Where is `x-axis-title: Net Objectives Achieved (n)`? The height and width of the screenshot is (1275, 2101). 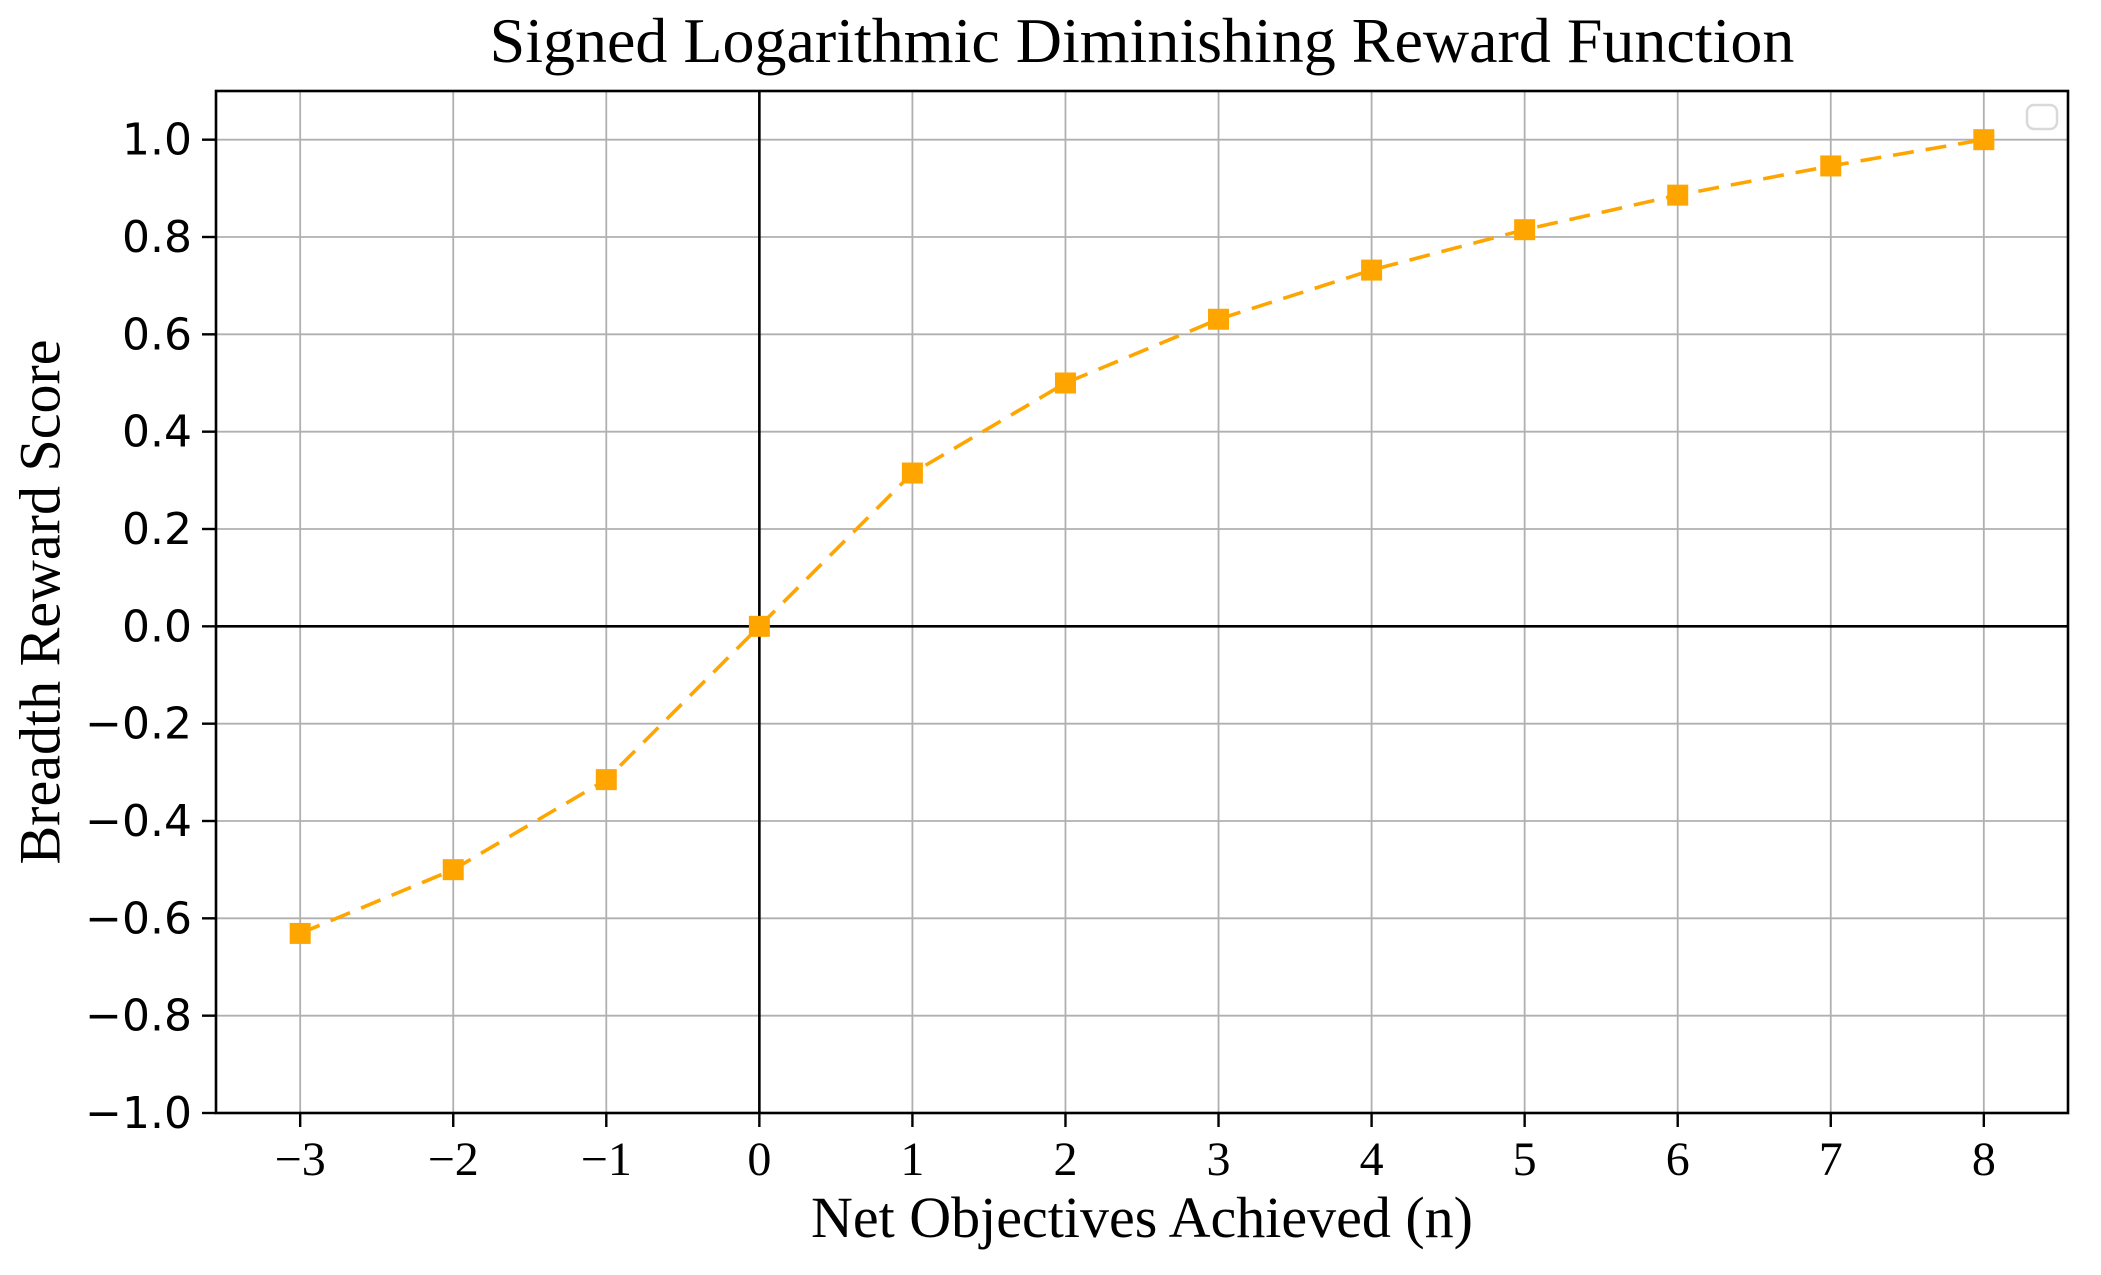 x-axis-title: Net Objectives Achieved (n) is located at coordinates (1142, 1217).